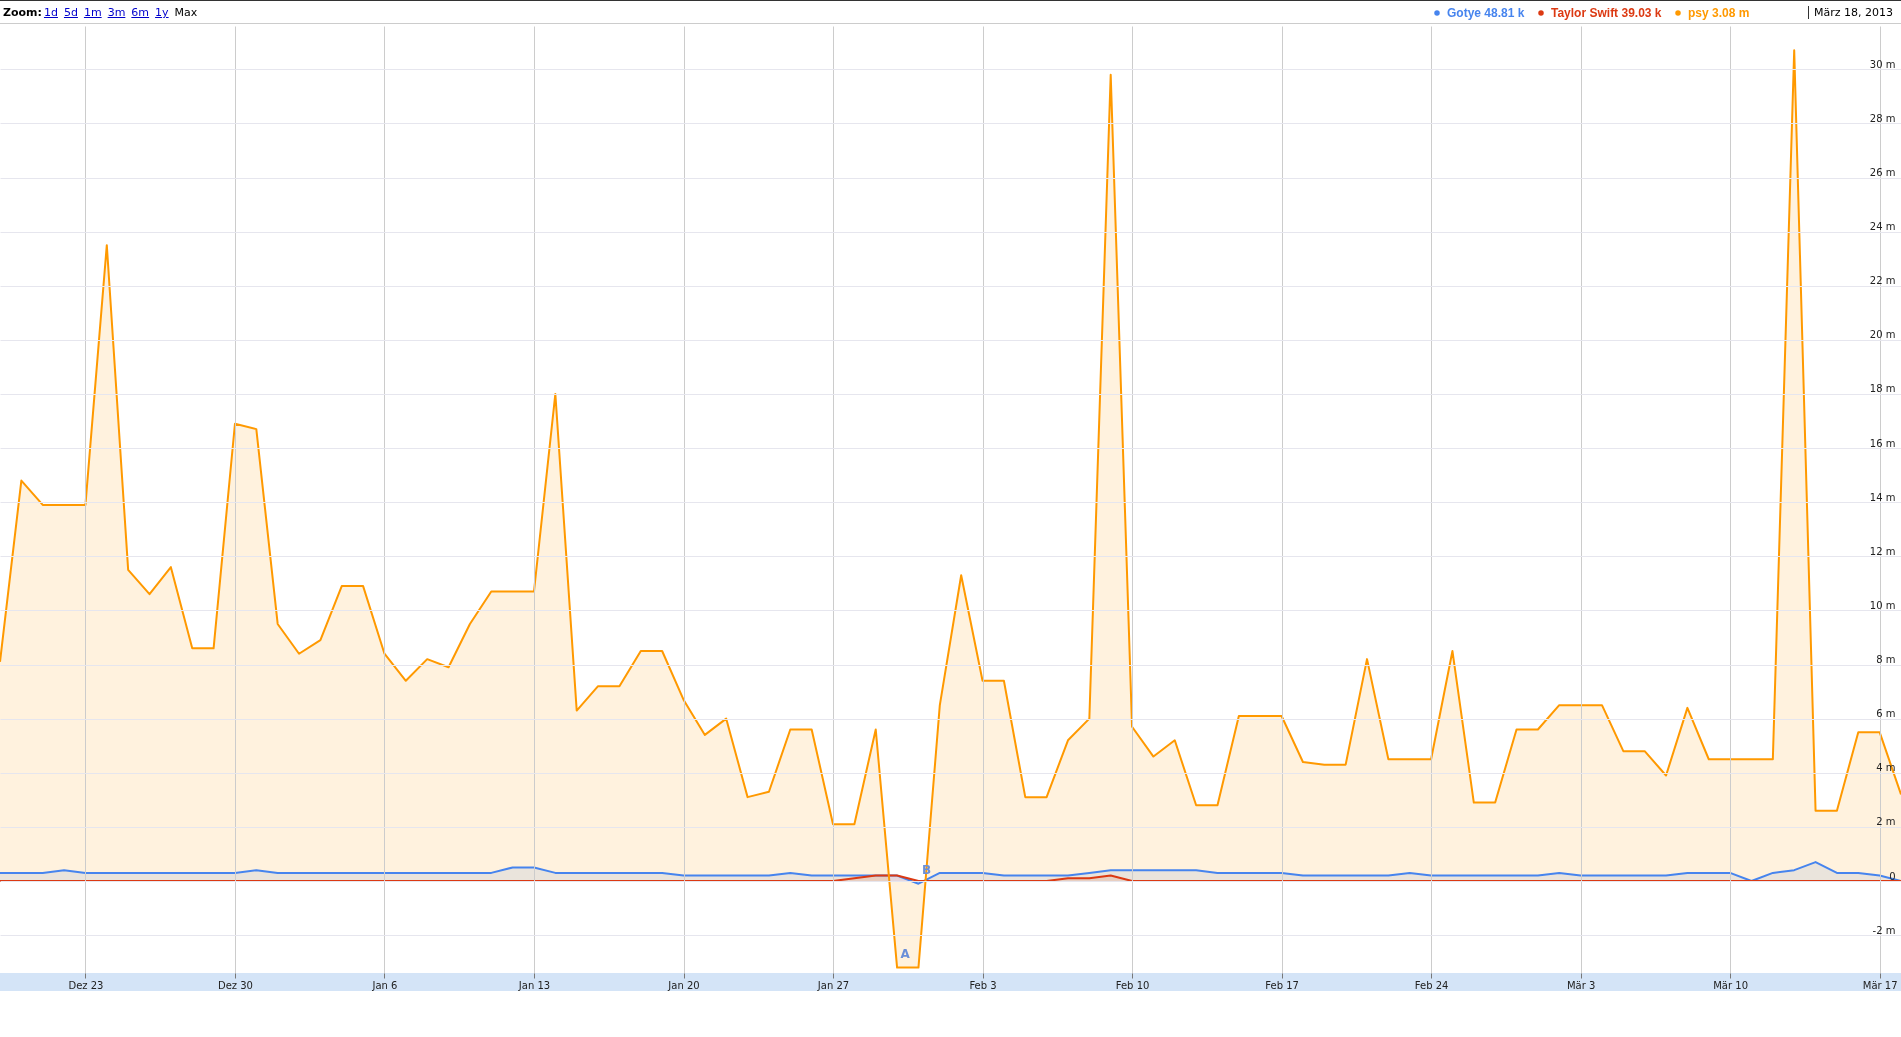 This screenshot has height=1037, width=1901. I want to click on text: 5d, so click(70, 12).